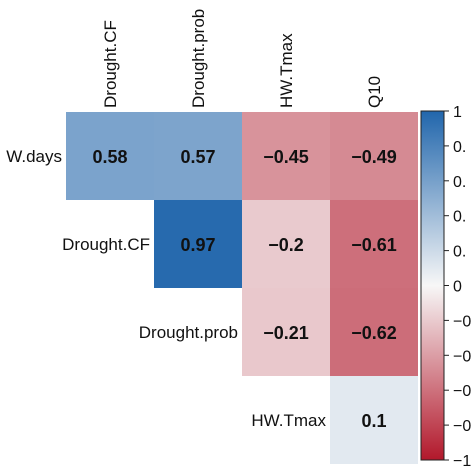 The image size is (474, 474). I want to click on cell-value-label: −0.21, so click(286, 333).